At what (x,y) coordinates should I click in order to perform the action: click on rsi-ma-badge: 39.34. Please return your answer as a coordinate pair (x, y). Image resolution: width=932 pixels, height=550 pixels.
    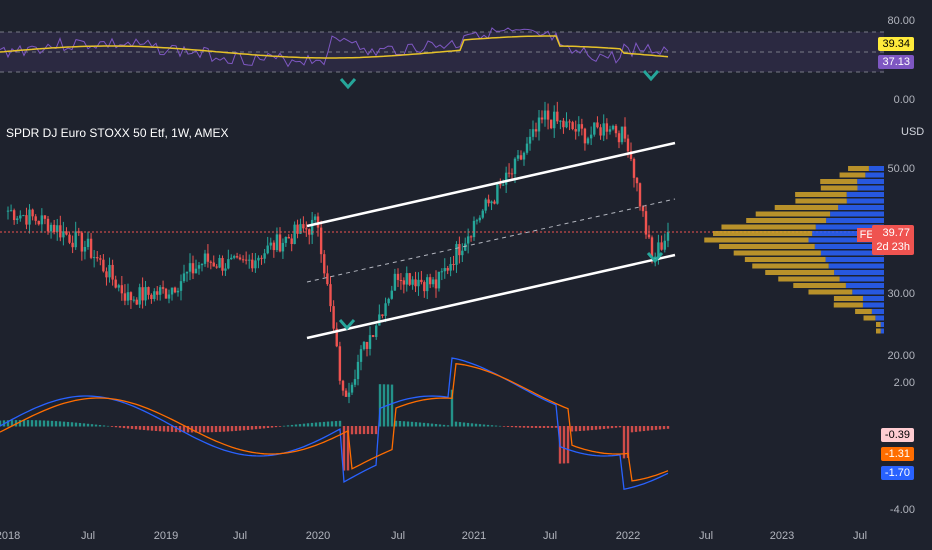
    Looking at the image, I should click on (896, 44).